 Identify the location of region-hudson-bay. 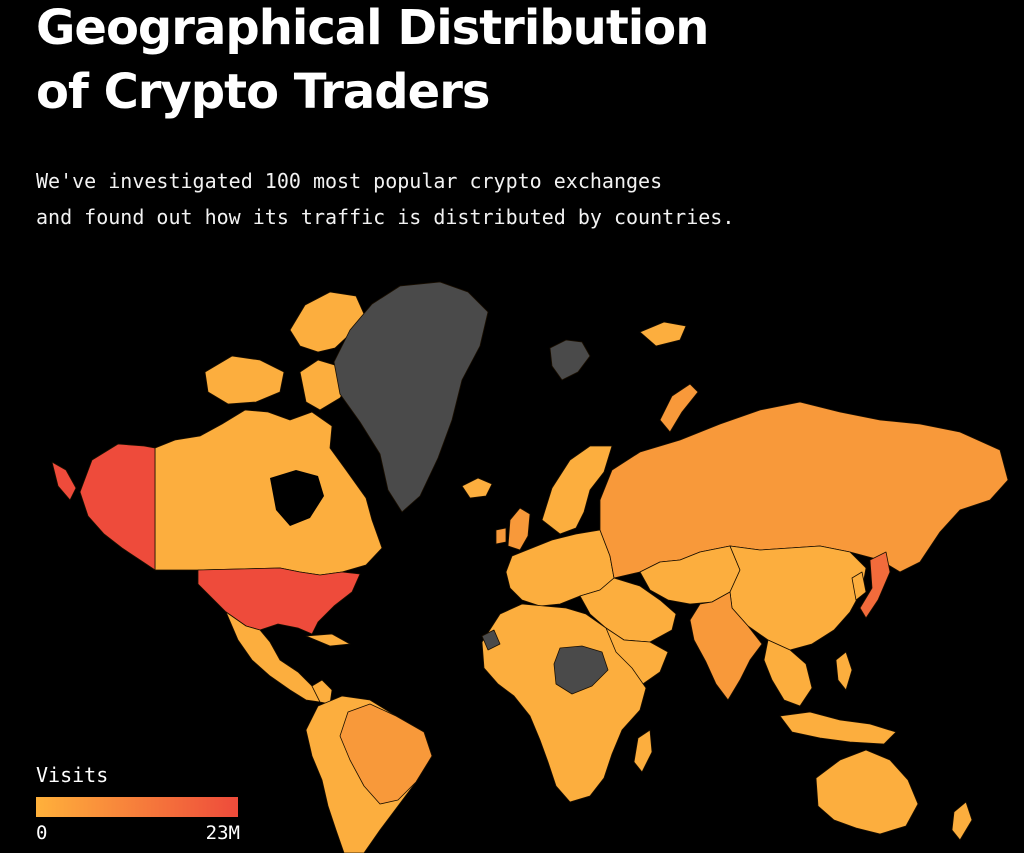
(297, 498).